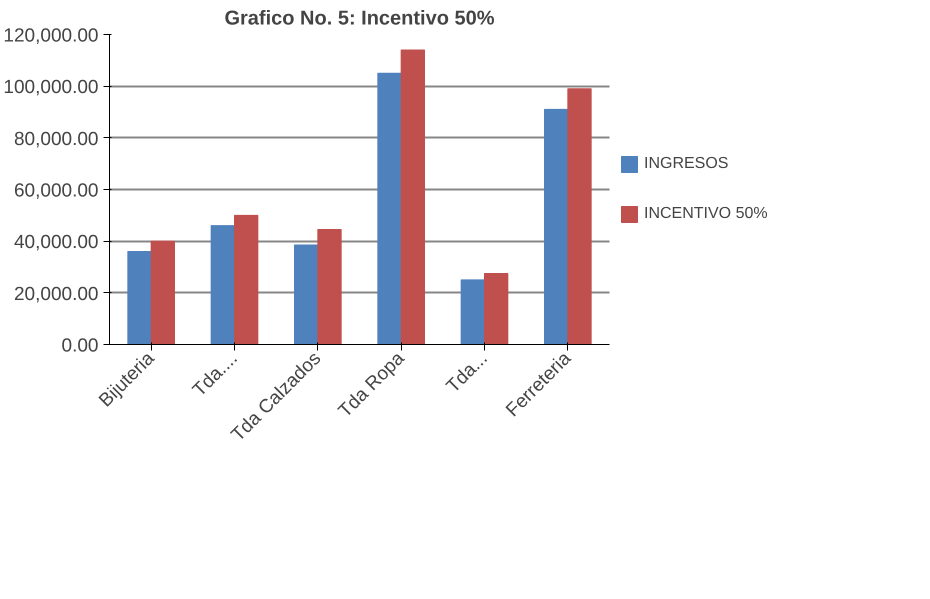 The height and width of the screenshot is (599, 930). What do you see at coordinates (706, 214) in the screenshot?
I see `legend-label: INCENTIVO 50%` at bounding box center [706, 214].